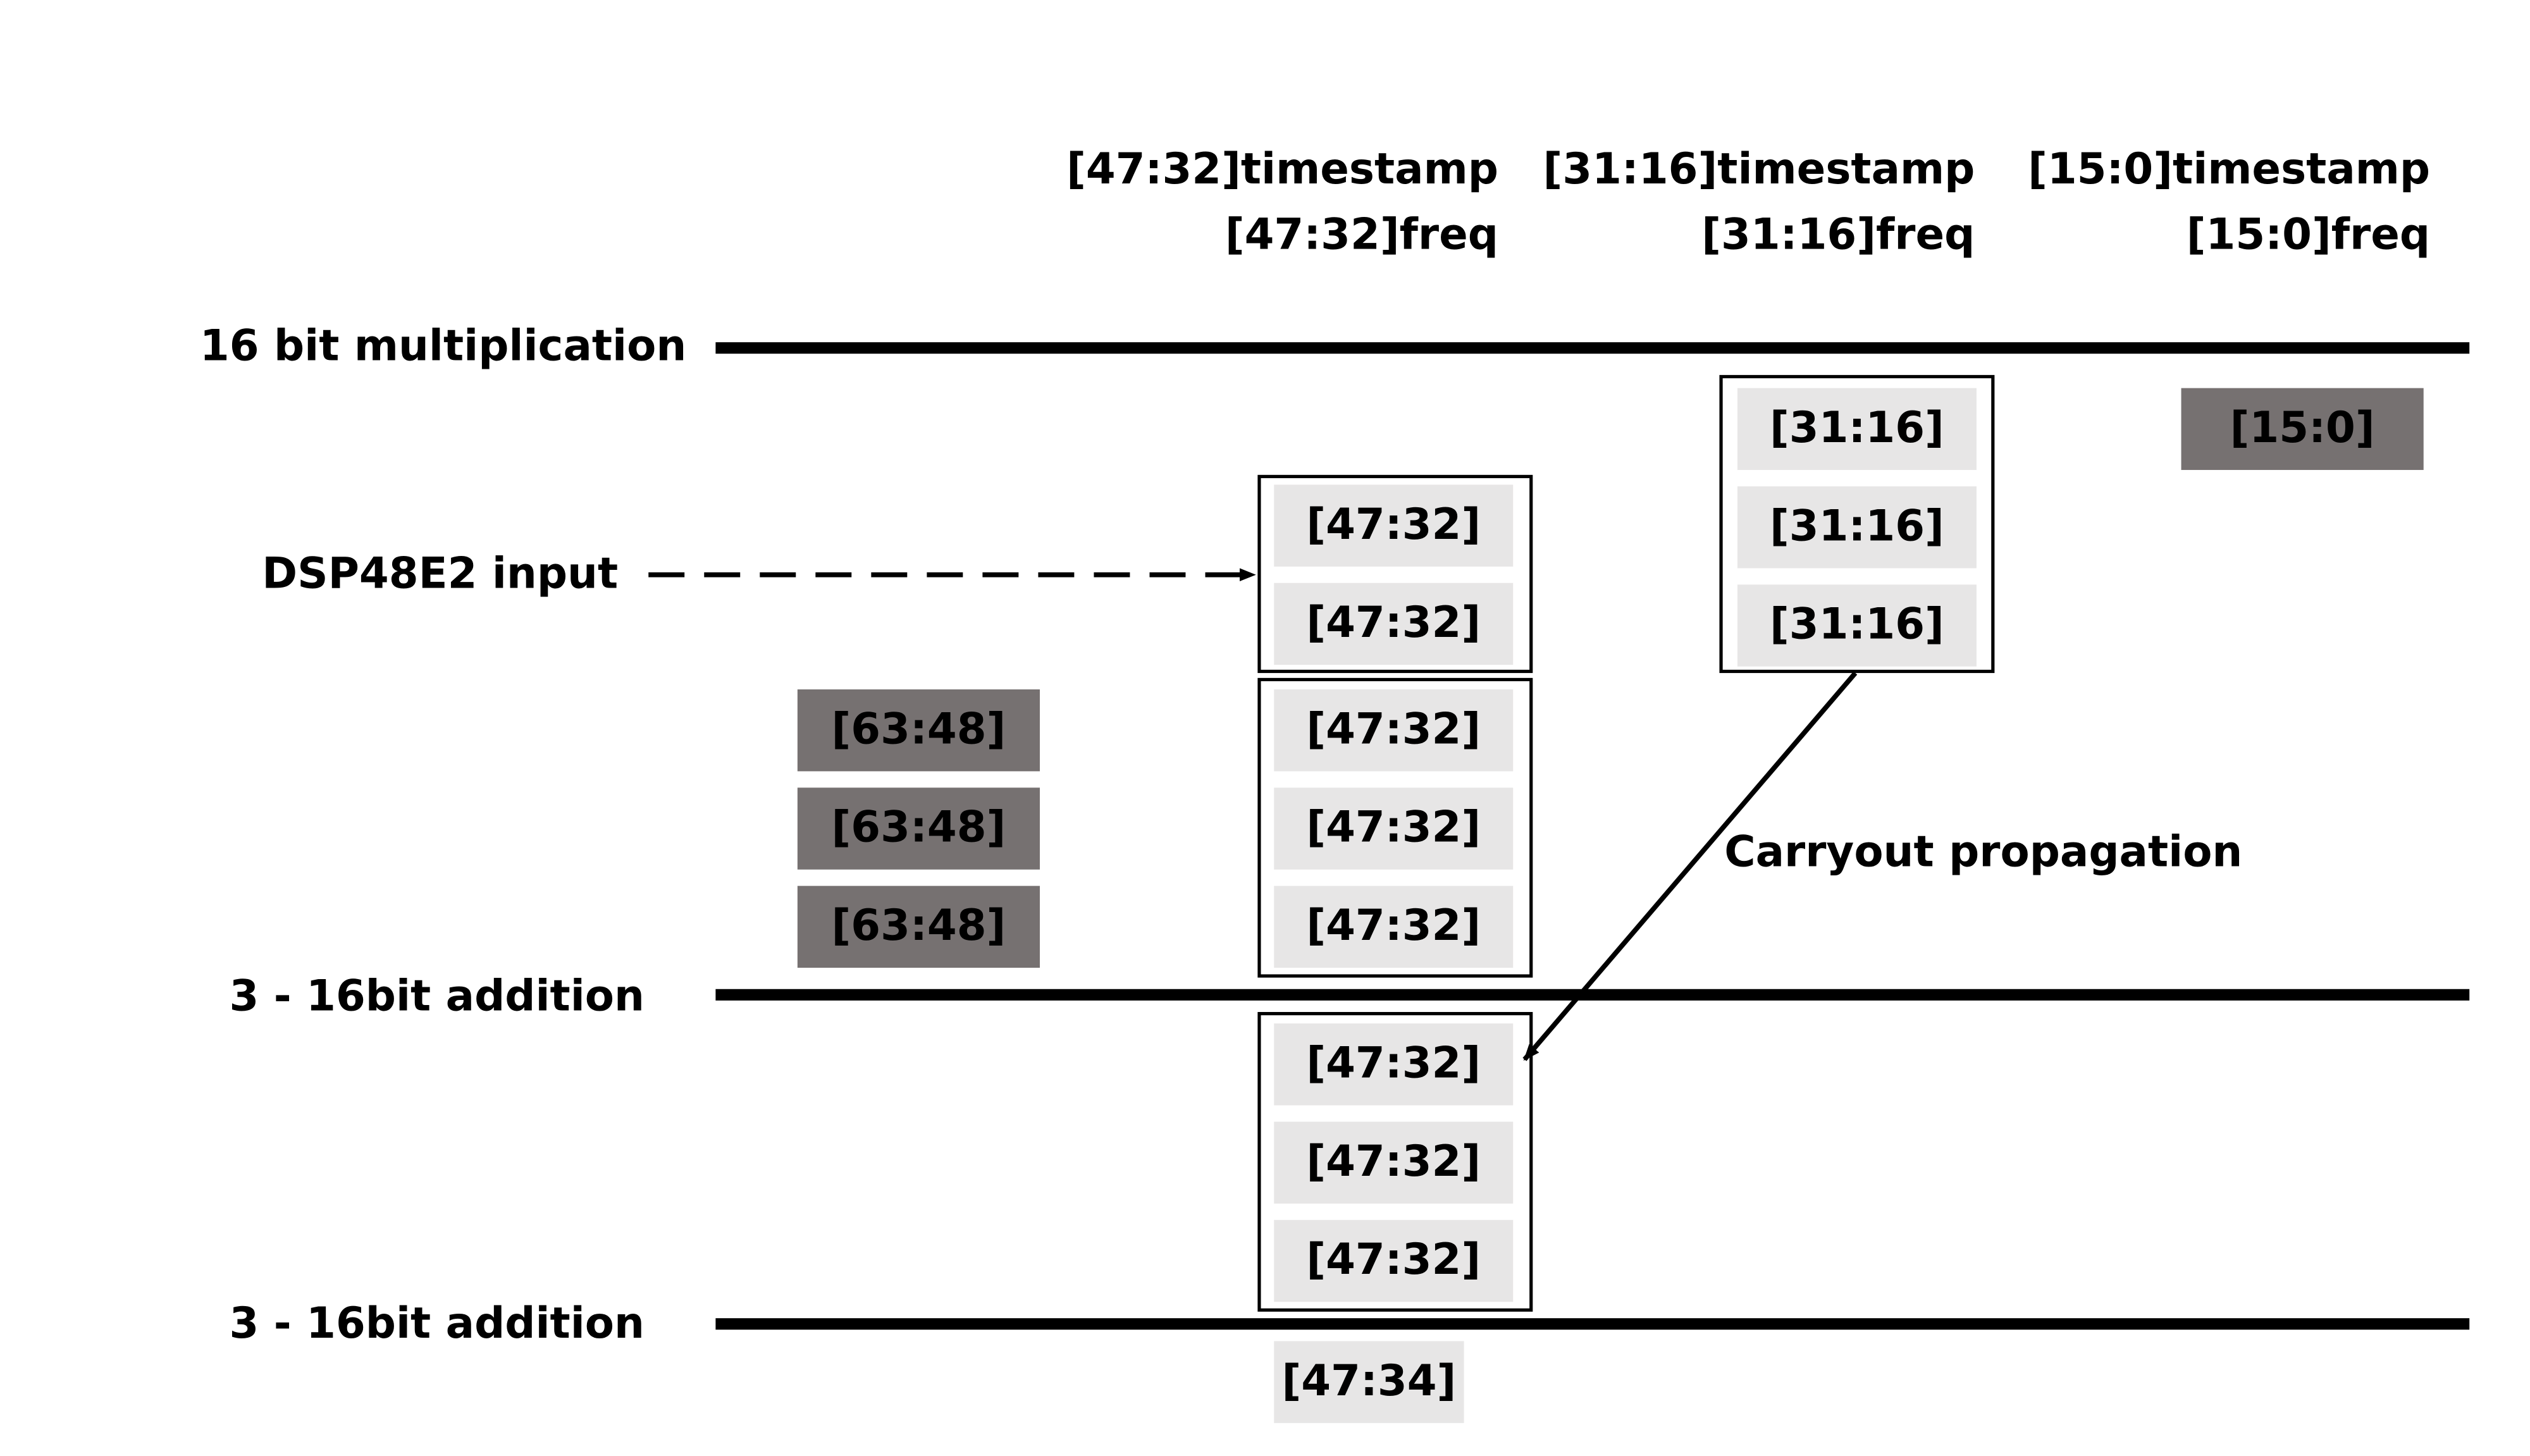 The height and width of the screenshot is (1456, 2530). I want to click on carryout-propagation-label: Carryout propagation, so click(1983, 853).